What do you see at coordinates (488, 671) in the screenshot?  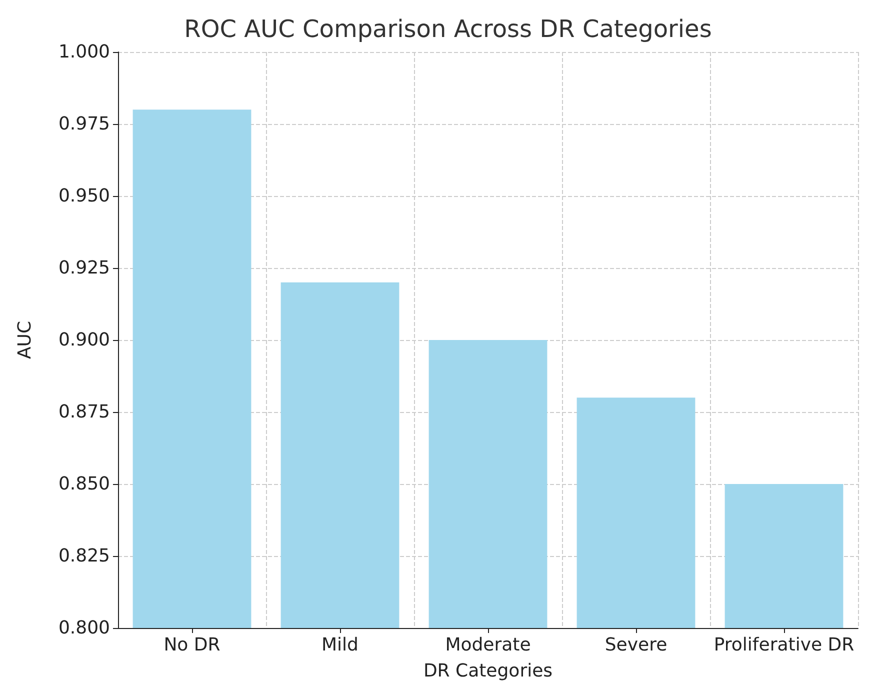 I see `x-axis-title: DR Categories` at bounding box center [488, 671].